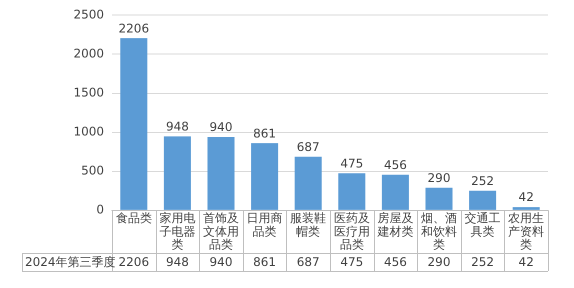 The width and height of the screenshot is (574, 288). What do you see at coordinates (482, 224) in the screenshot?
I see `x-tick-label: 交通工具类` at bounding box center [482, 224].